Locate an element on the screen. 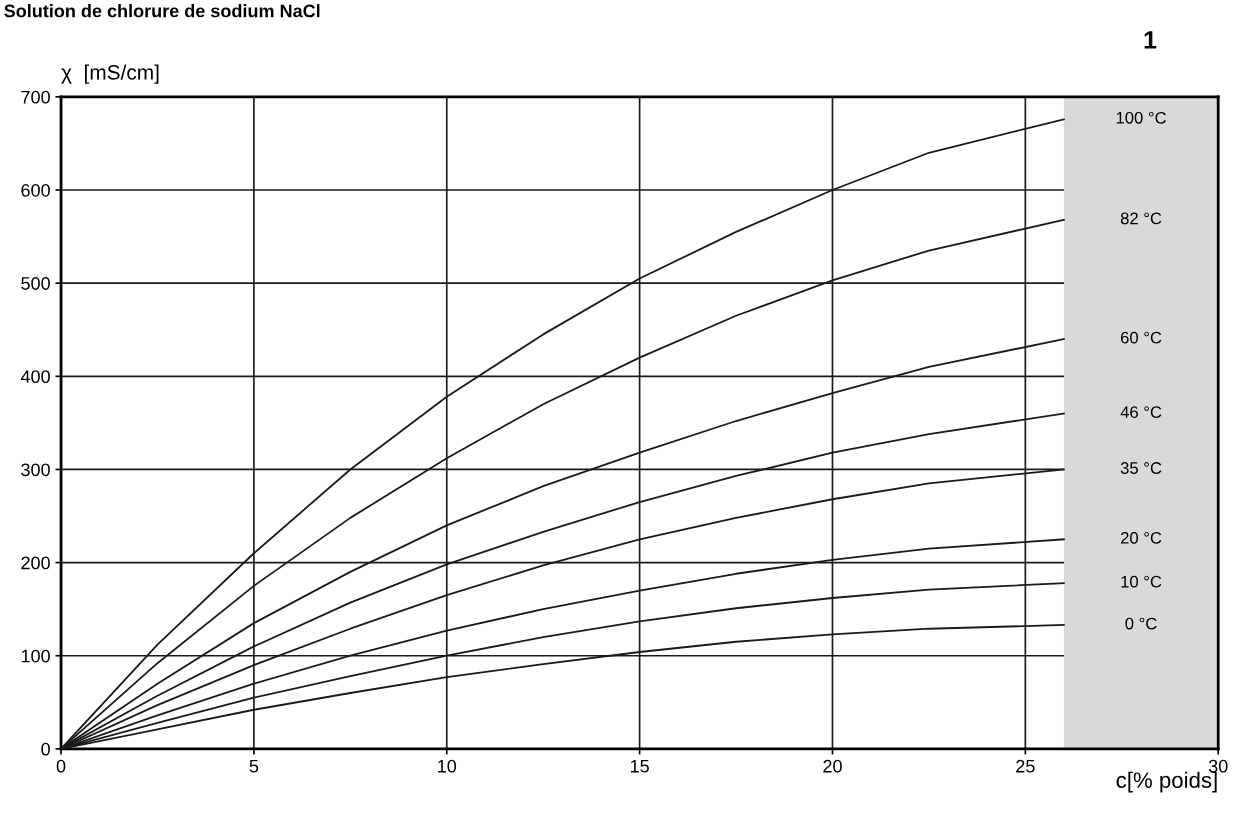 Image resolution: width=1233 pixels, height=814 pixels. text: 1 is located at coordinates (1150, 40).